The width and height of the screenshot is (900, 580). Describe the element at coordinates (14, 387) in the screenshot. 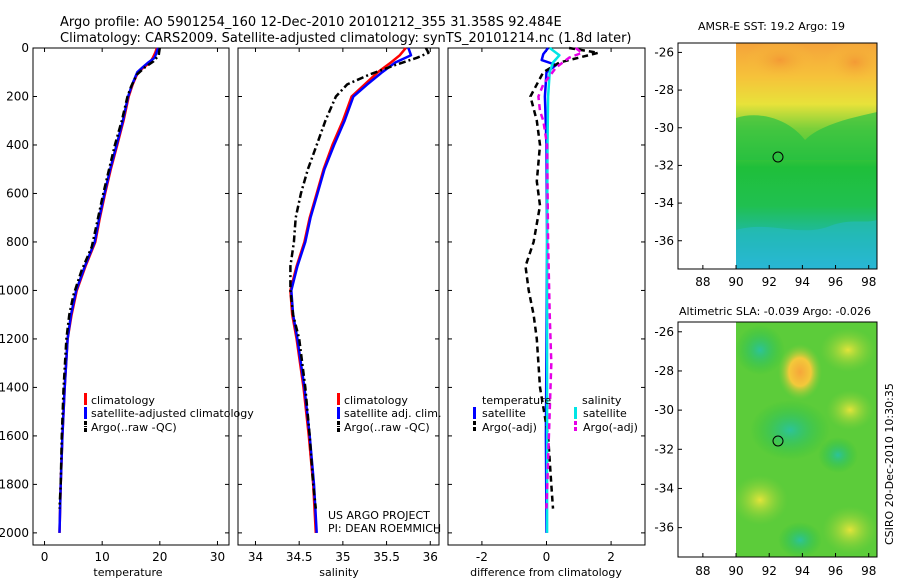

I see `y-tick-label: 1400` at that location.